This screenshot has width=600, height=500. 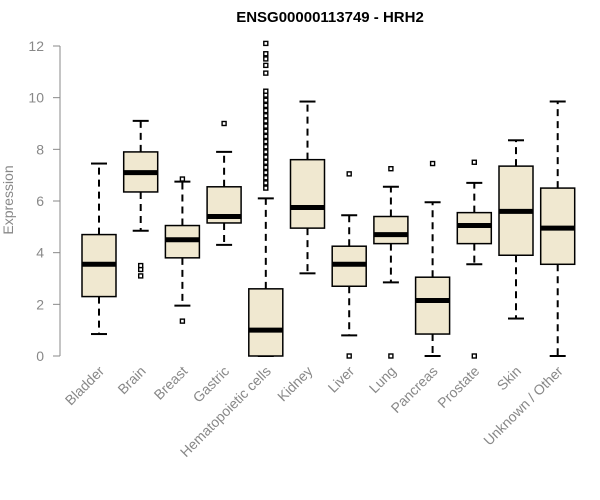 I want to click on y-axis: 0 2 4 6 8 10 12, so click(x=44, y=201).